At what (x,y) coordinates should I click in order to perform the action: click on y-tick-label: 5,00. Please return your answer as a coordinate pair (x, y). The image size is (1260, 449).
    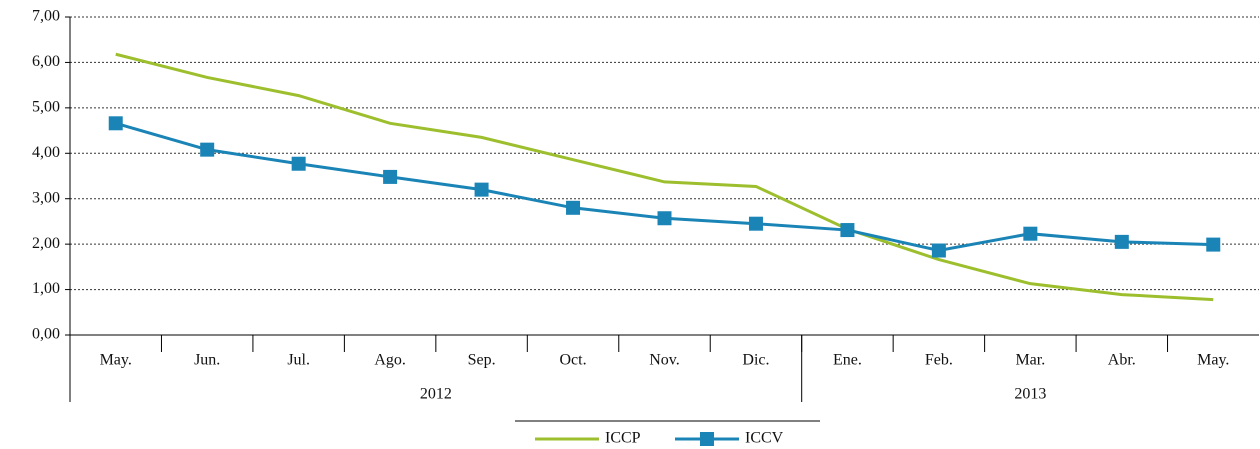
    Looking at the image, I should click on (46, 107).